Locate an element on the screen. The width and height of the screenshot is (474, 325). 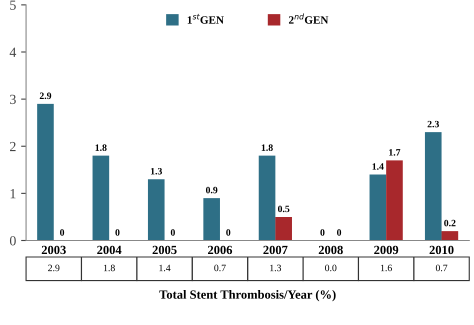
data-label: 1.4 is located at coordinates (378, 166).